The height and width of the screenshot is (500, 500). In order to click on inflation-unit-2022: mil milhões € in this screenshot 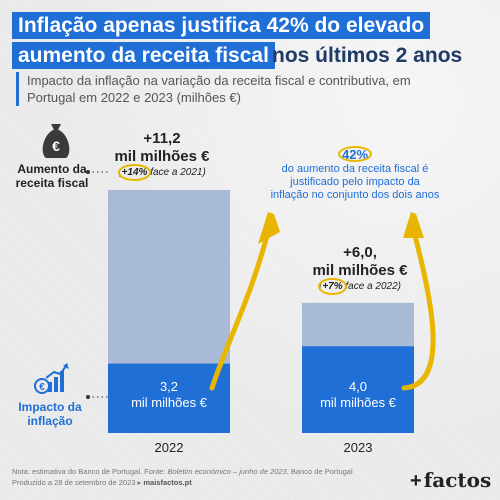, I will do `click(169, 402)`.